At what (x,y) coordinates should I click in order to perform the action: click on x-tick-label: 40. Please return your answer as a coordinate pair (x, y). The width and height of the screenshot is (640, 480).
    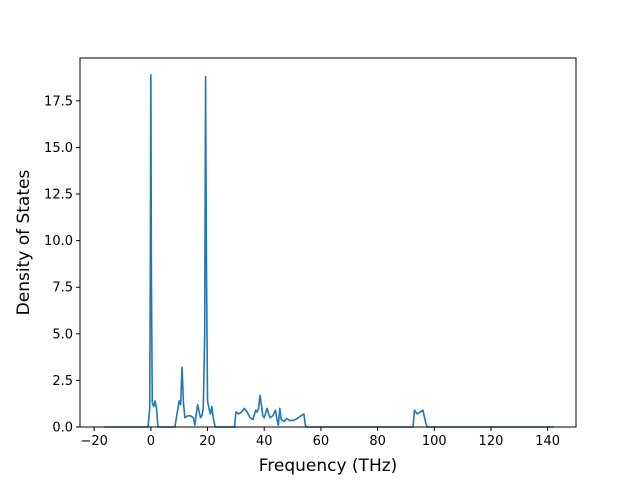
    Looking at the image, I should click on (264, 441).